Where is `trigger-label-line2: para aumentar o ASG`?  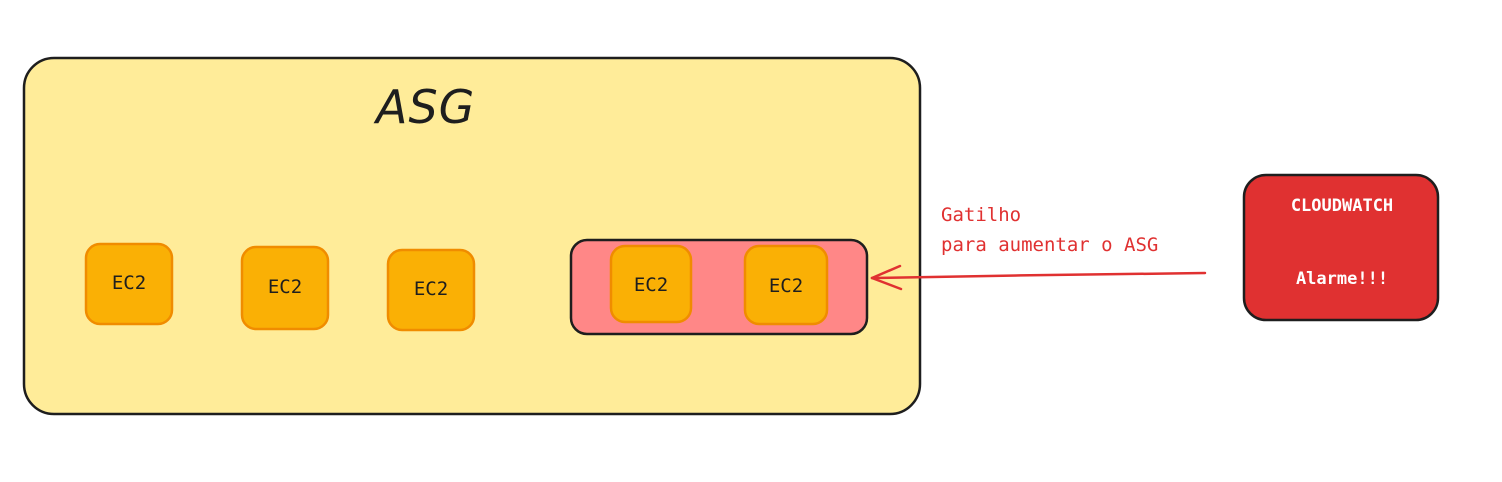 trigger-label-line2: para aumentar o ASG is located at coordinates (1050, 245).